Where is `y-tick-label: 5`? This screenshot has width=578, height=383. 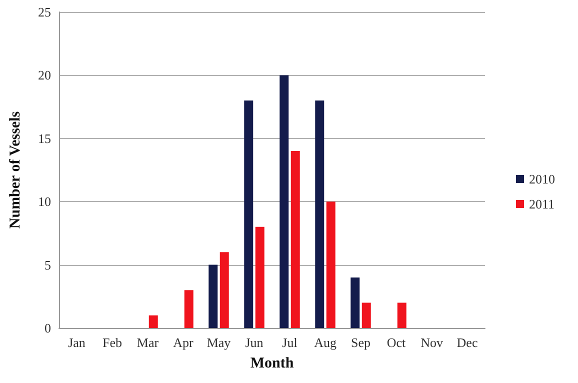
y-tick-label: 5 is located at coordinates (47, 264).